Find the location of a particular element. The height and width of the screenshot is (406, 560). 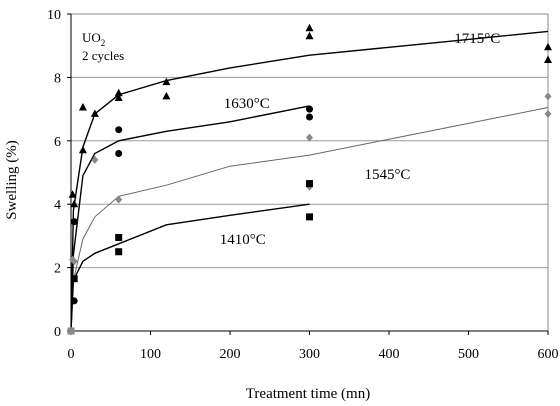

y-tick-label-4: 4 is located at coordinates (57, 205).